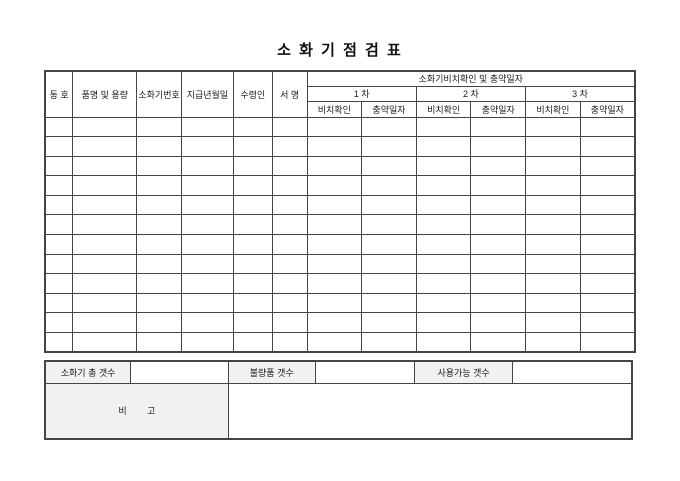 The image size is (680, 481). I want to click on defective-count-field, so click(365, 372).